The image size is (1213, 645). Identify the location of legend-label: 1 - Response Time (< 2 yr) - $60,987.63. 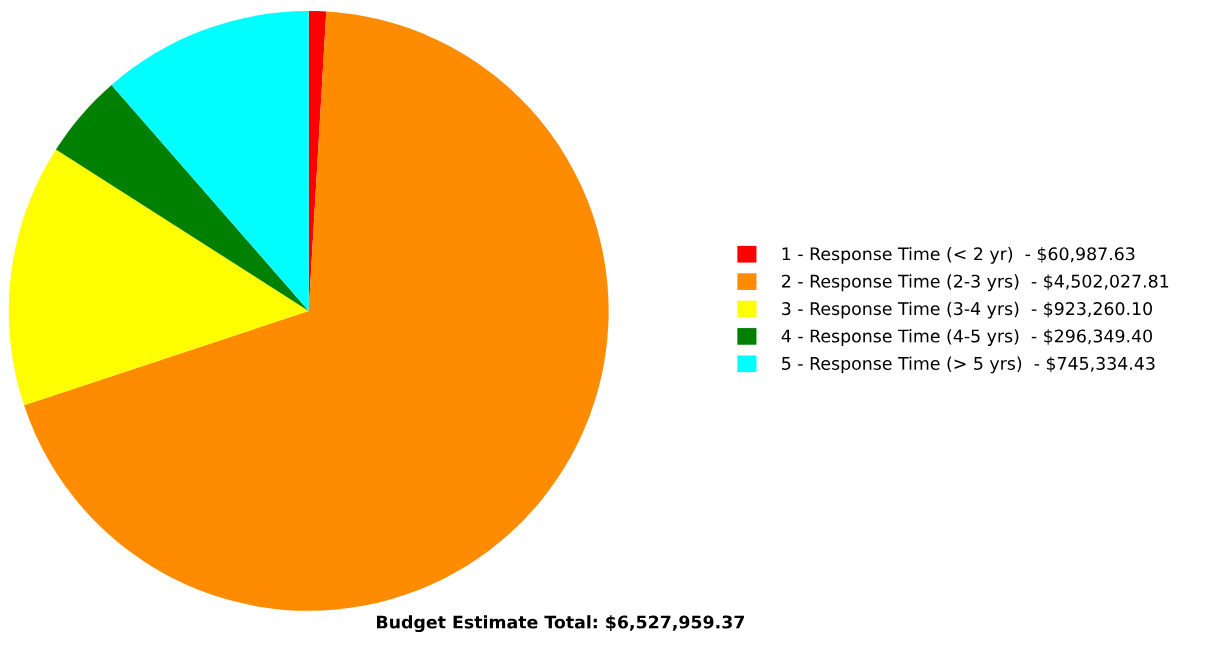
(958, 255).